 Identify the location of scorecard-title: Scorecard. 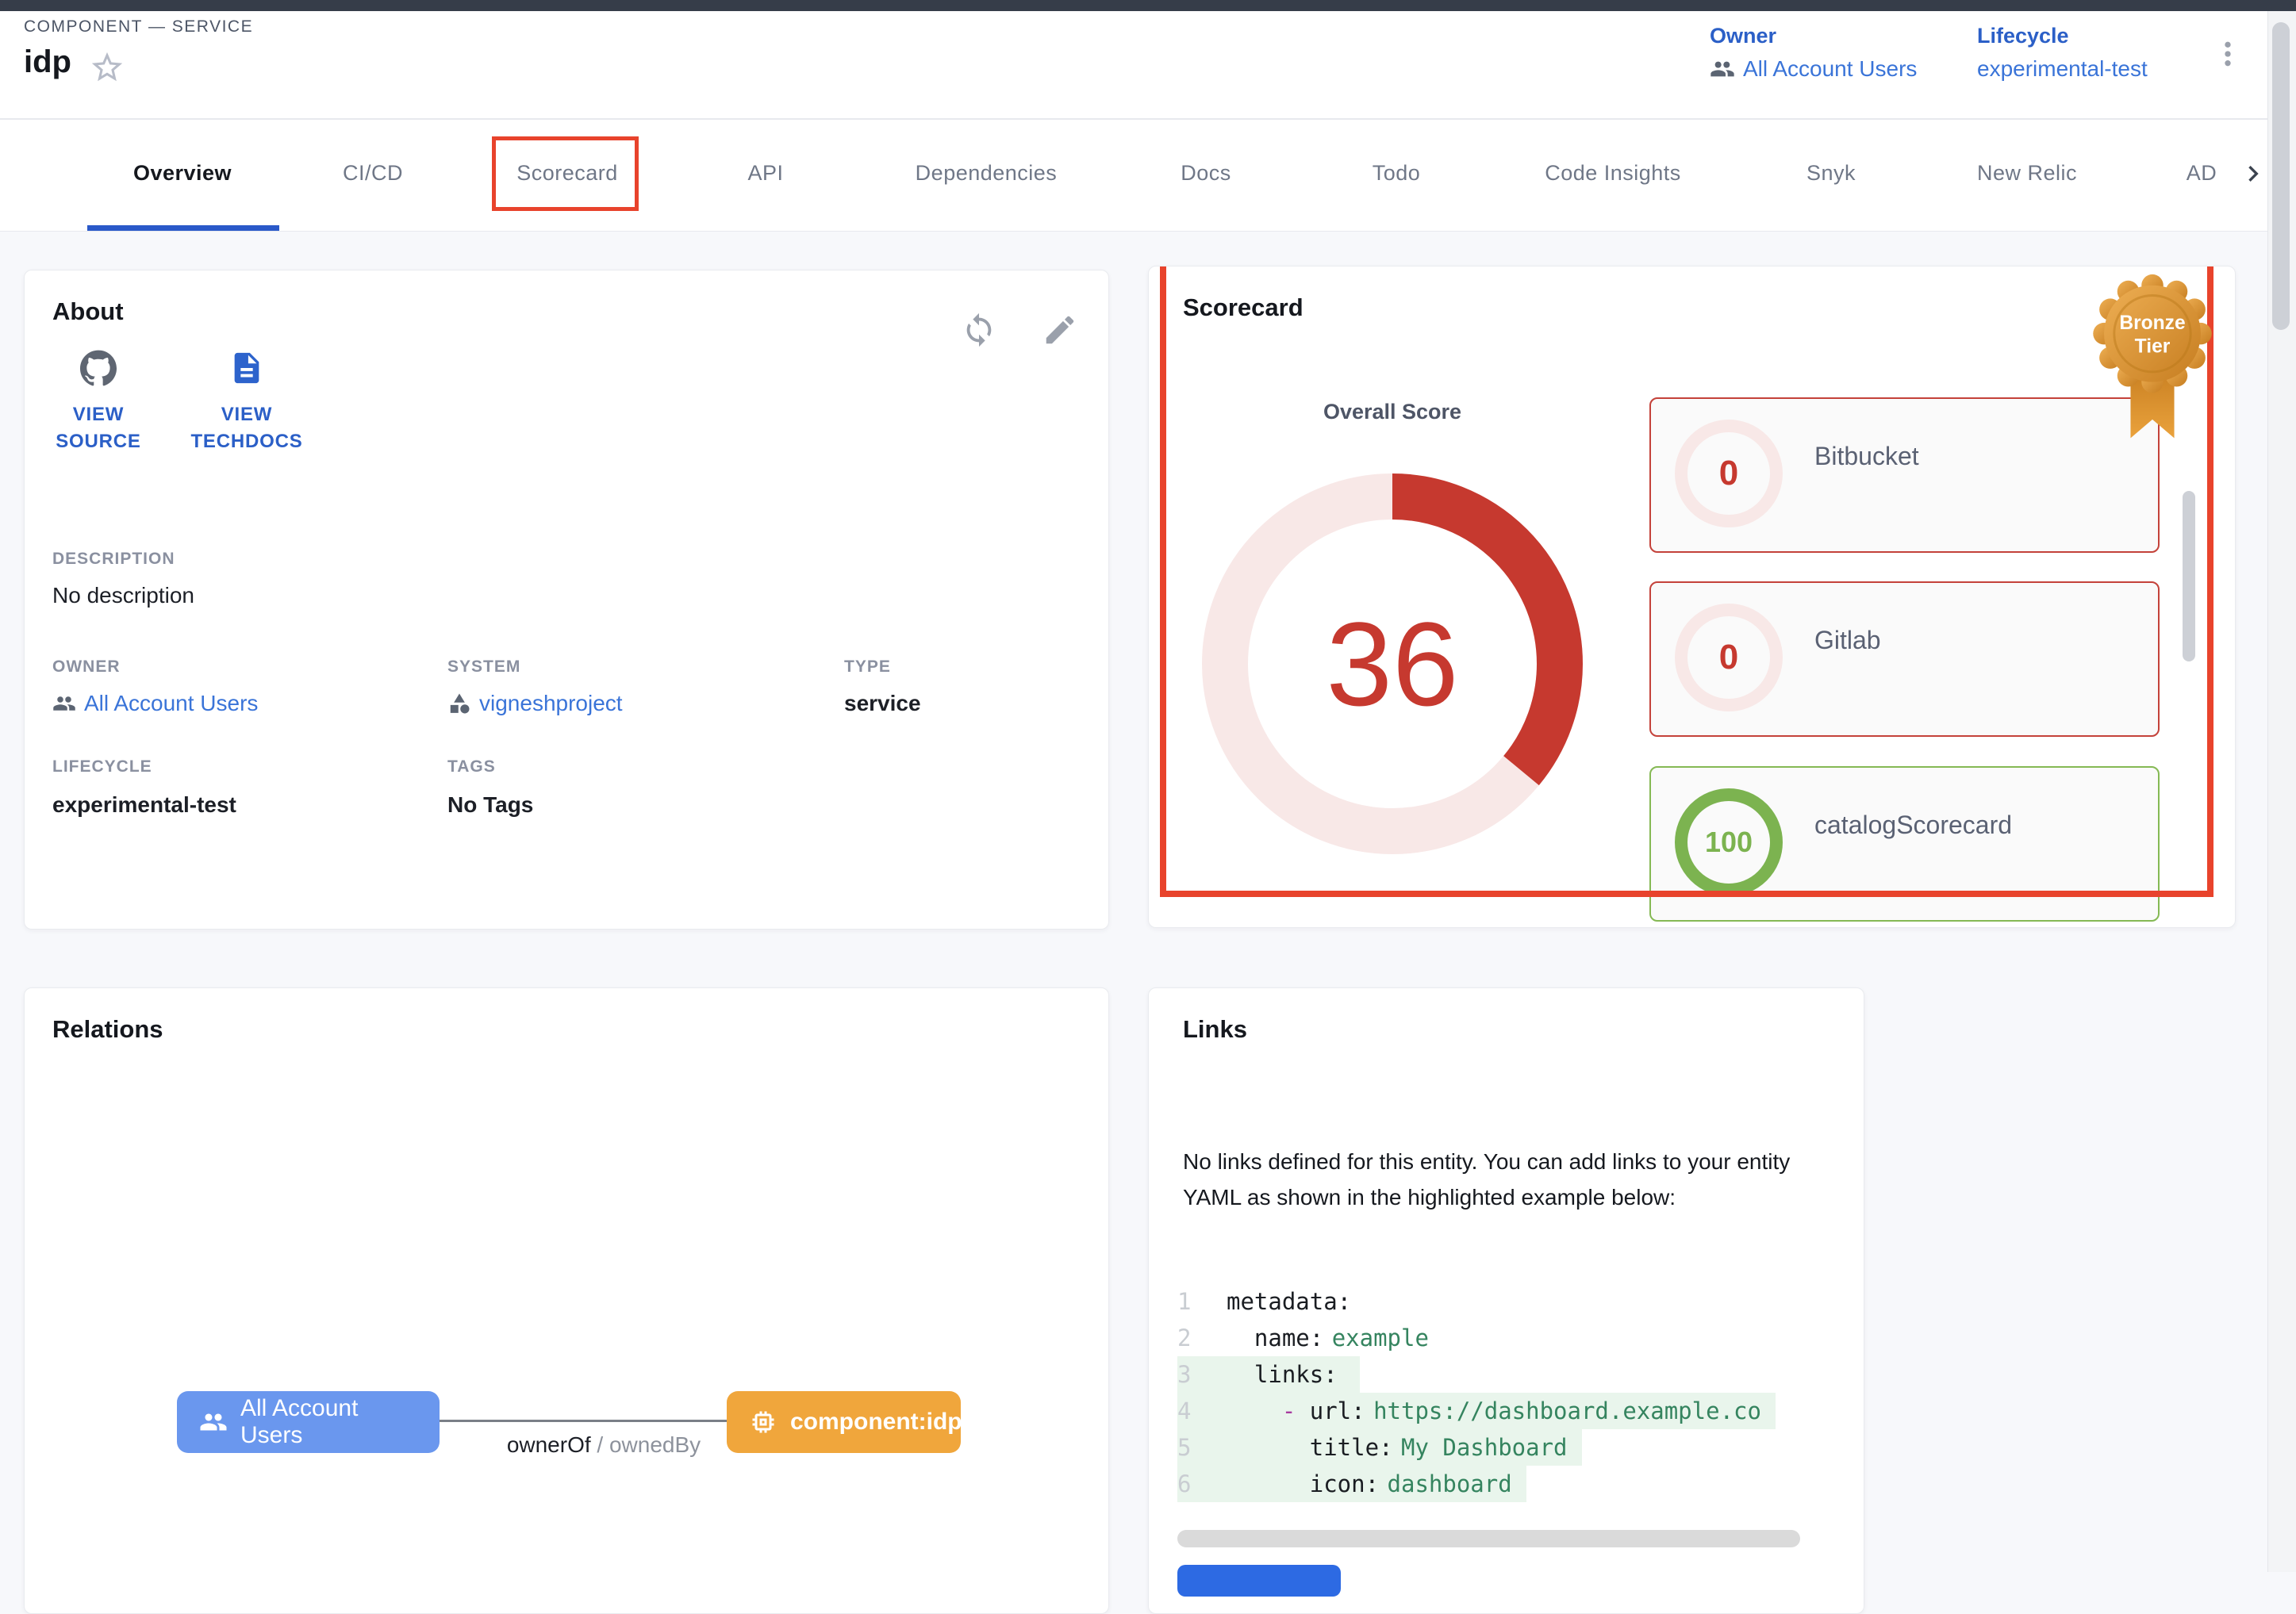
(1243, 307).